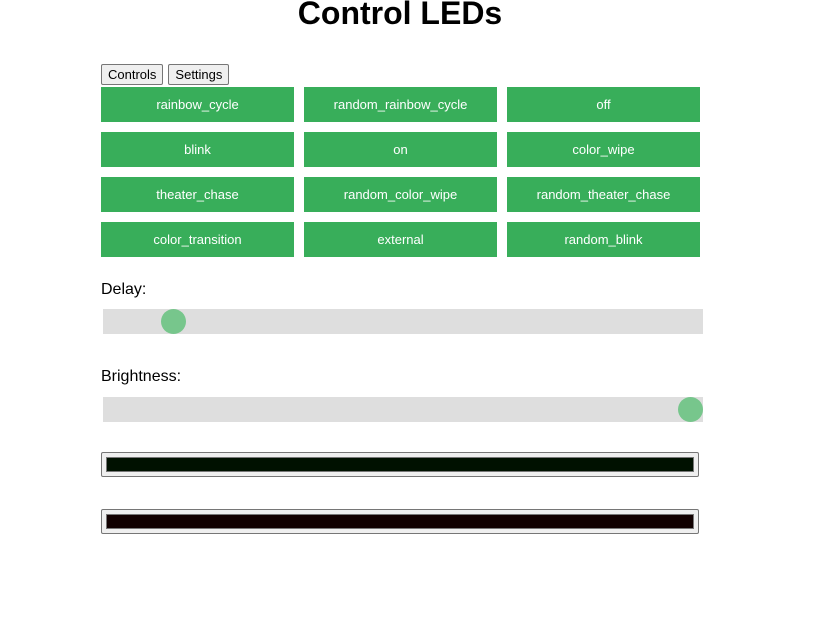 The height and width of the screenshot is (621, 831). I want to click on tab-controls: Controls, so click(132, 74).